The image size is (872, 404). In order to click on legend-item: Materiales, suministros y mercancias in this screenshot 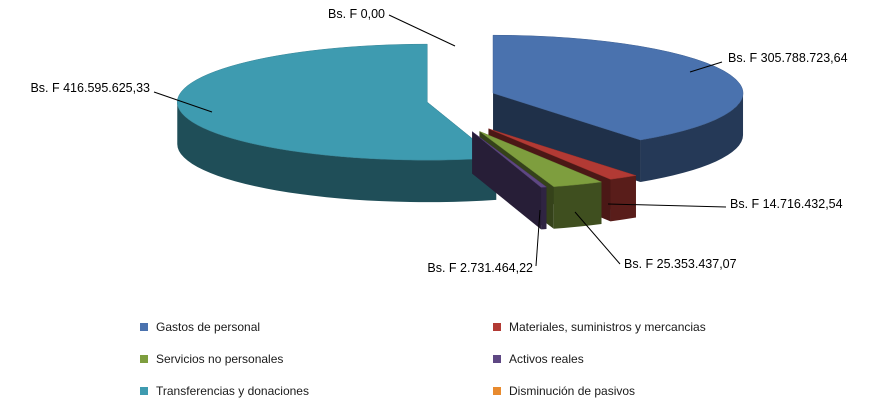, I will do `click(599, 327)`.